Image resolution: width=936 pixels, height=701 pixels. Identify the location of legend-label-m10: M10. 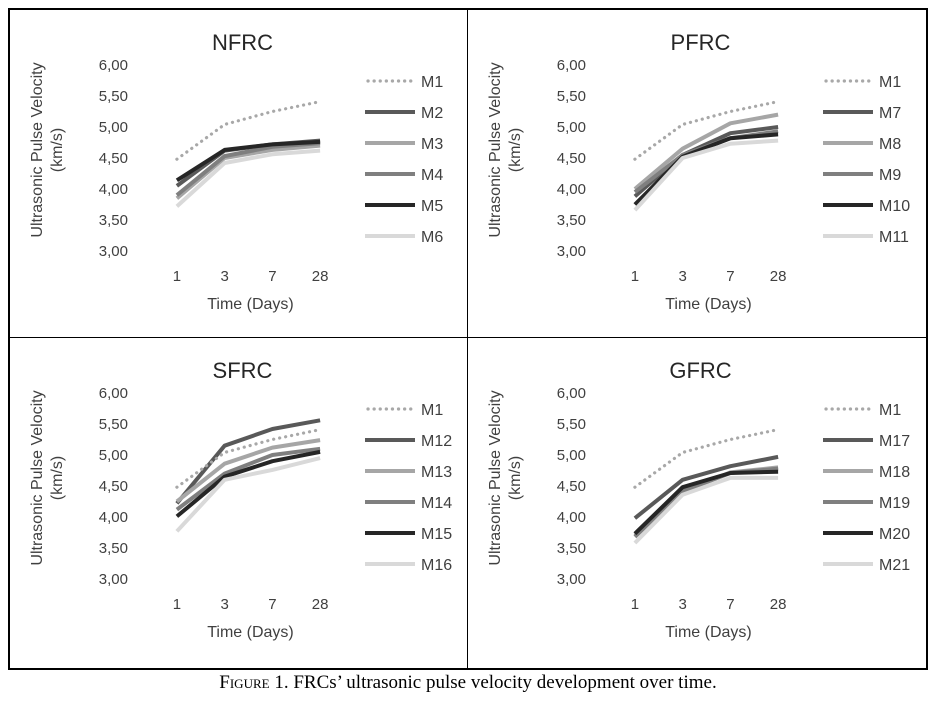
(894, 206).